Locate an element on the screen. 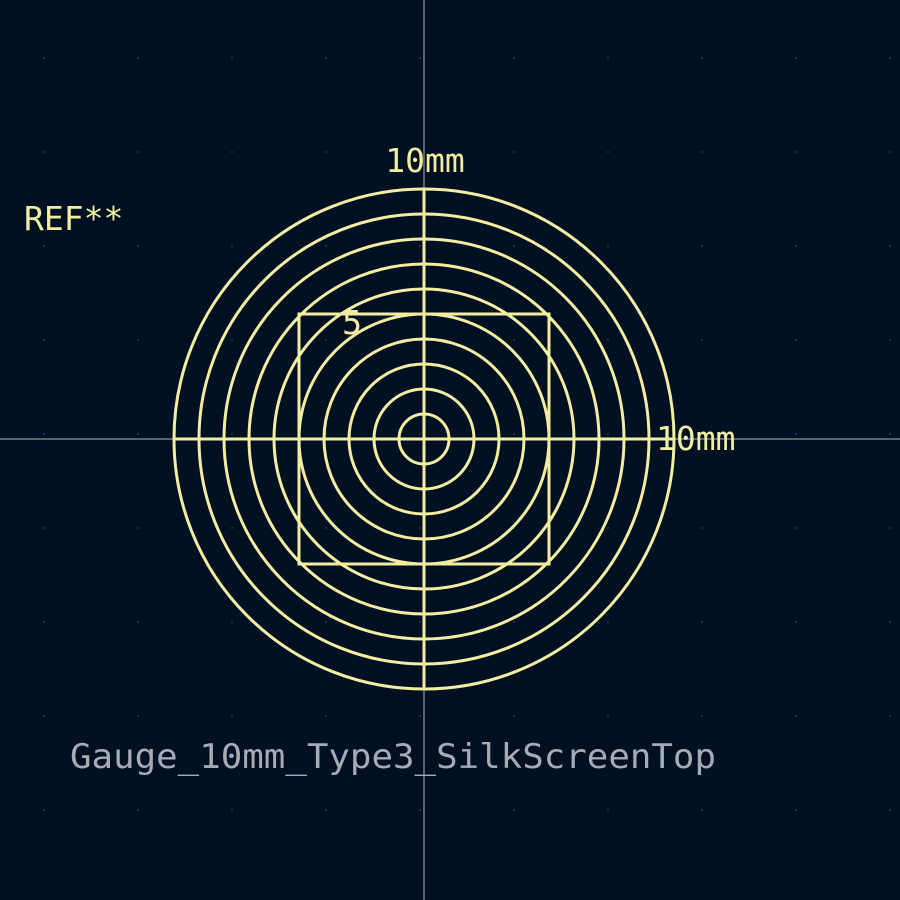 This screenshot has width=900, height=900. top-scale-label: 10mm is located at coordinates (424, 160).